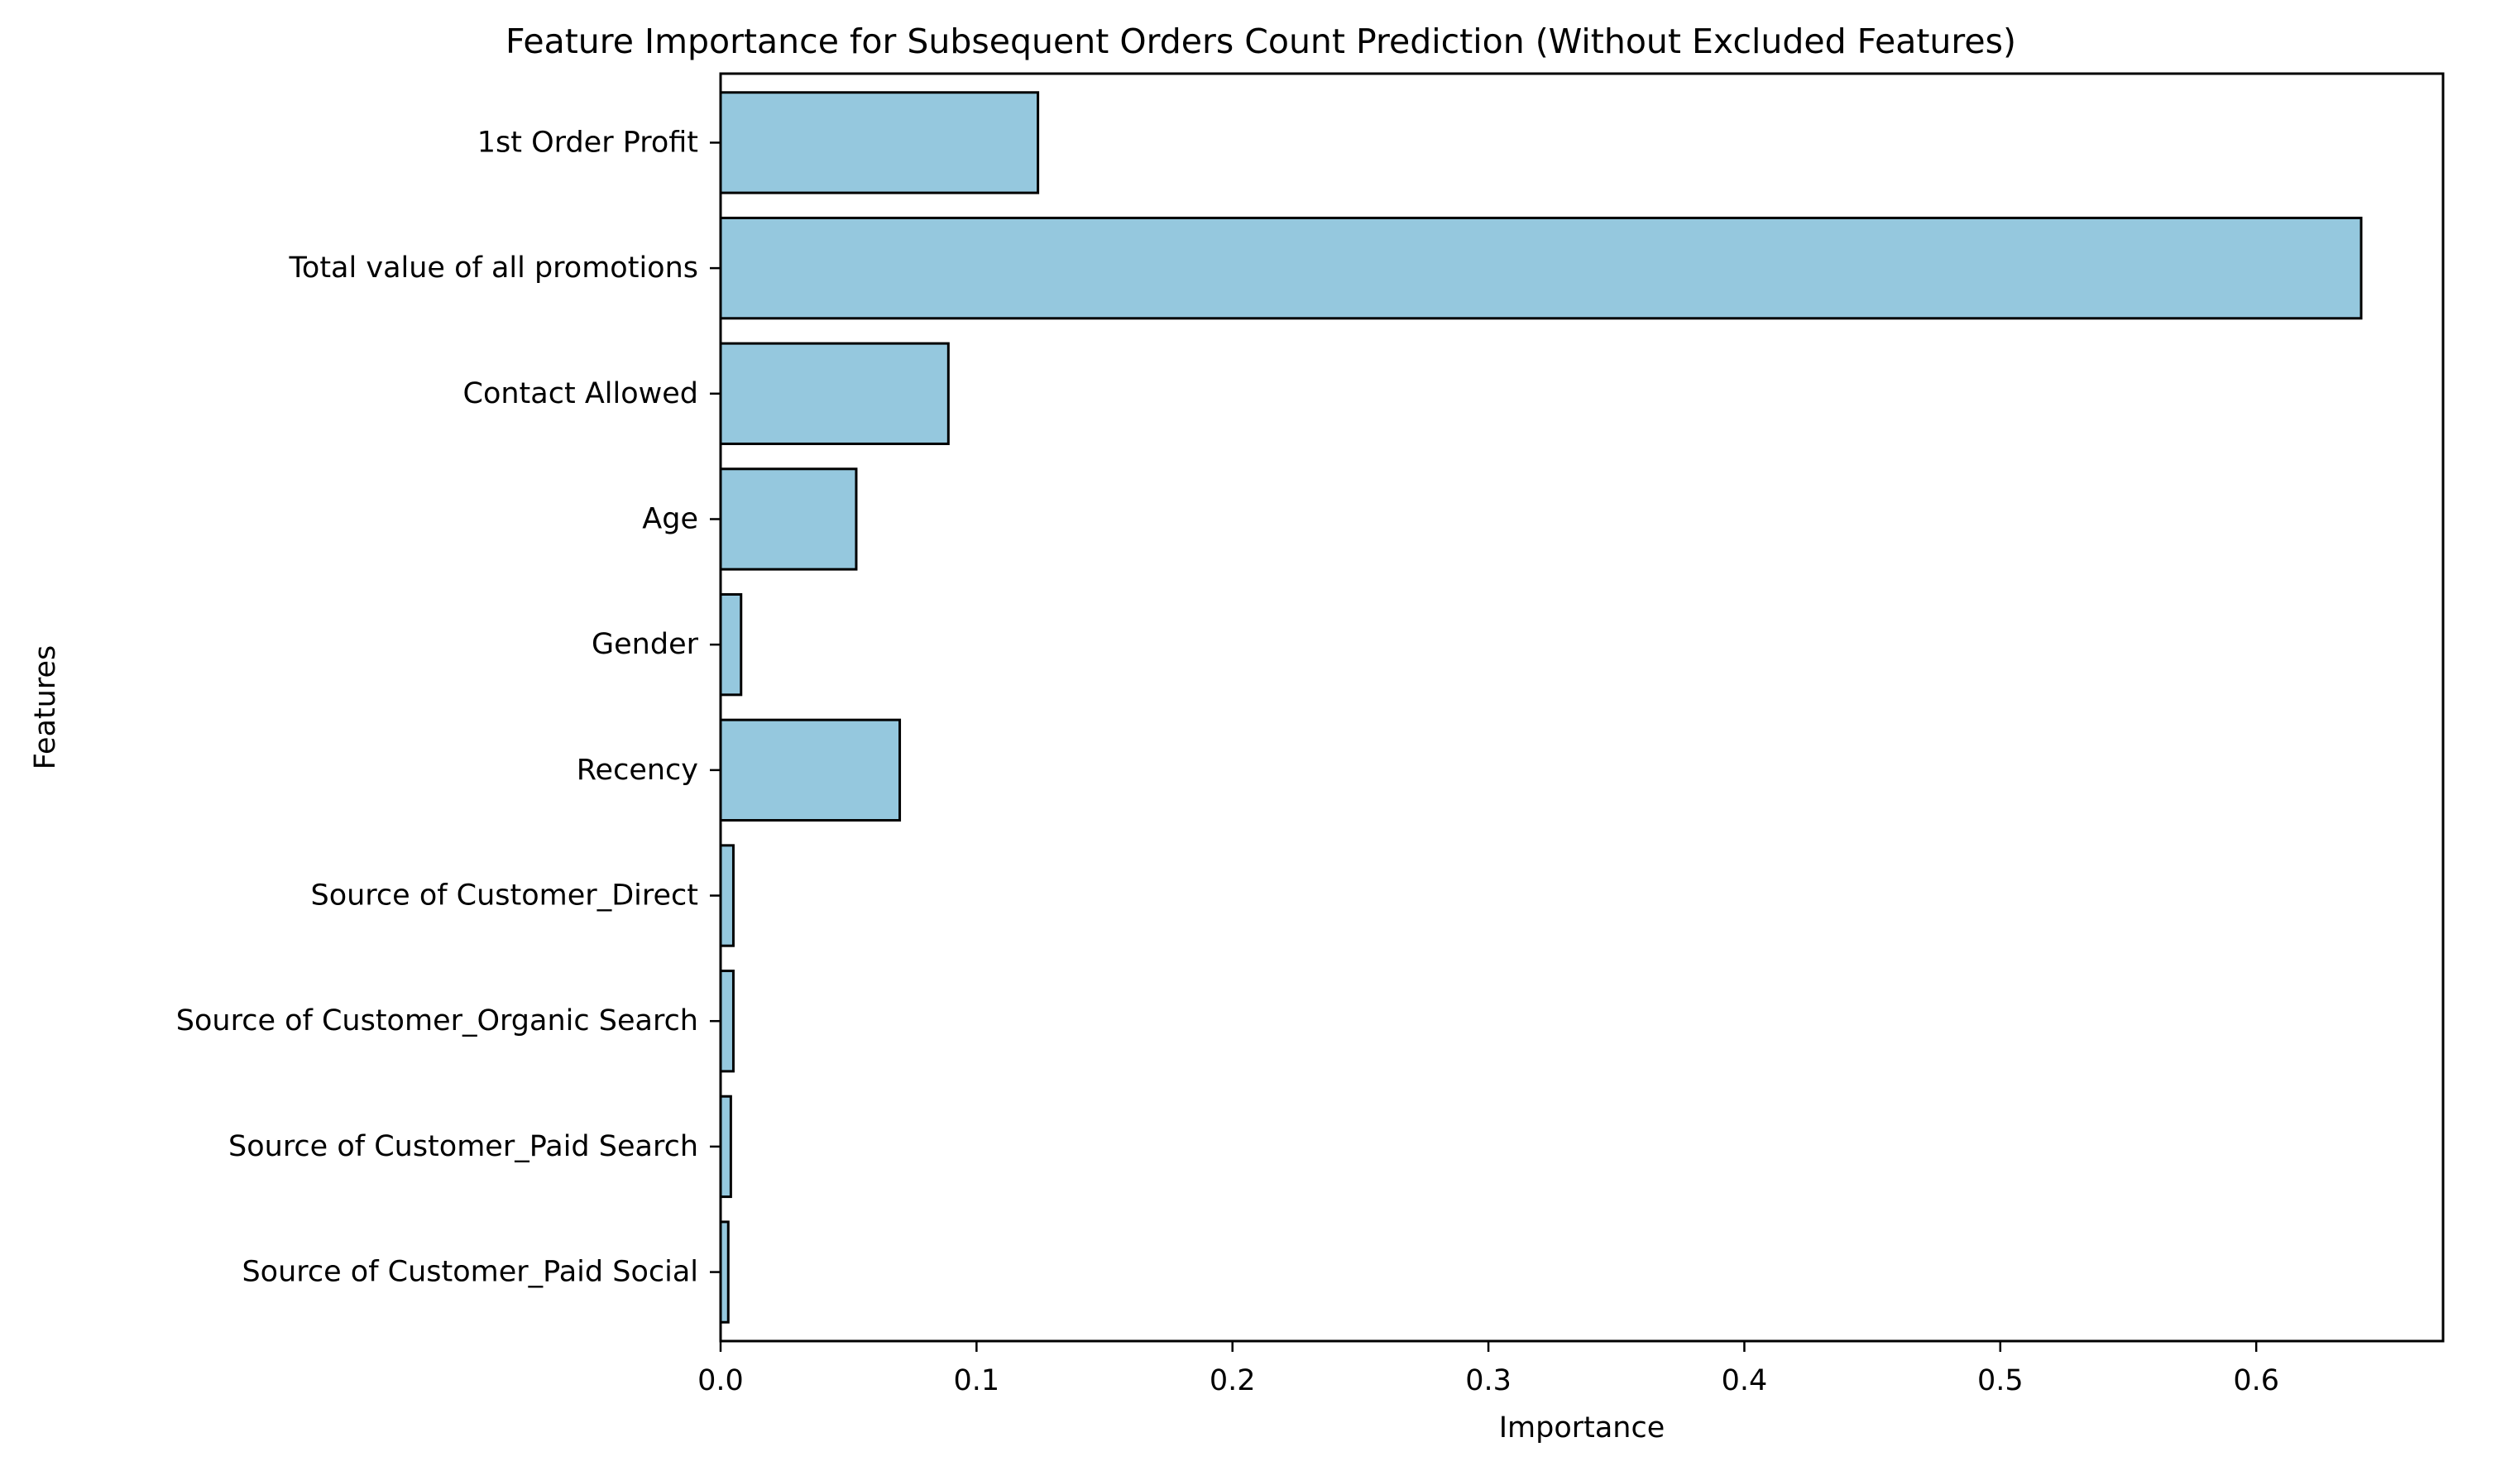 This screenshot has width=2520, height=1466. Describe the element at coordinates (637, 770) in the screenshot. I see `y-tick-label: Recency` at that location.